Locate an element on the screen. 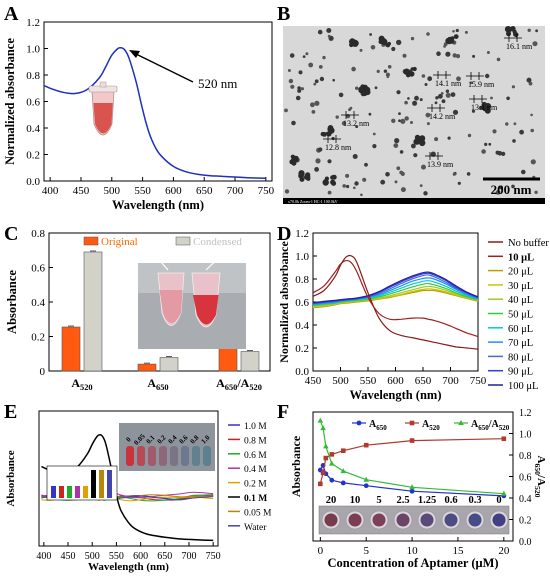 The image size is (550, 581). annotation-label-a: 520 nm is located at coordinates (217, 83).